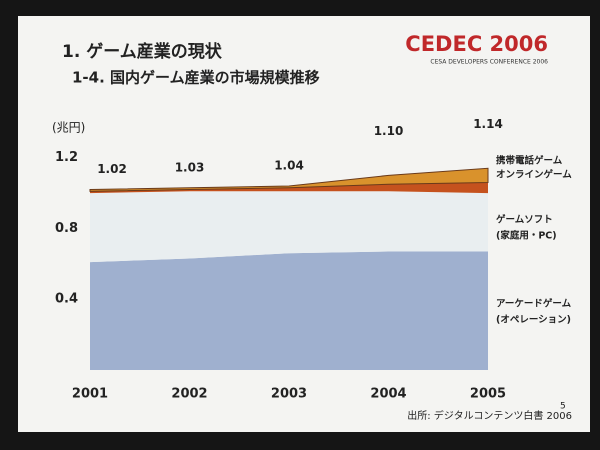 This screenshot has height=450, width=600. What do you see at coordinates (289, 394) in the screenshot?
I see `x-tick-label: 2003` at bounding box center [289, 394].